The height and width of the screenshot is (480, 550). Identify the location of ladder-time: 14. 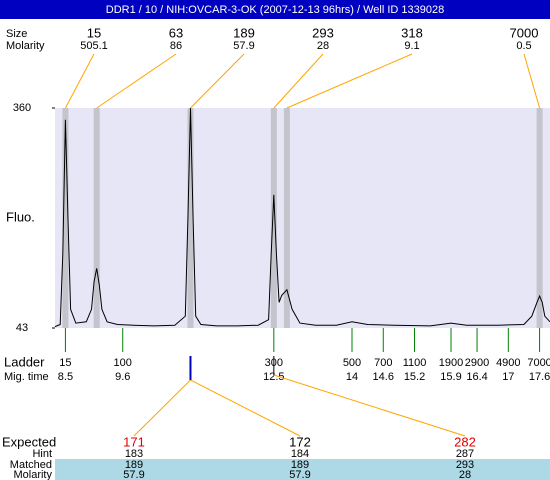
(352, 377).